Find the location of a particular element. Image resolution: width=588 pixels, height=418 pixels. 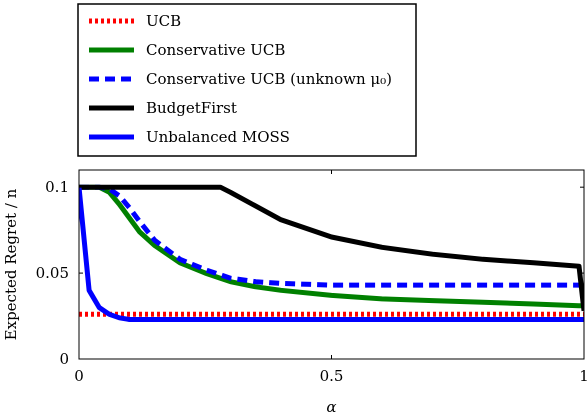

legend-label: Unbalanced MOSS is located at coordinates (218, 137).